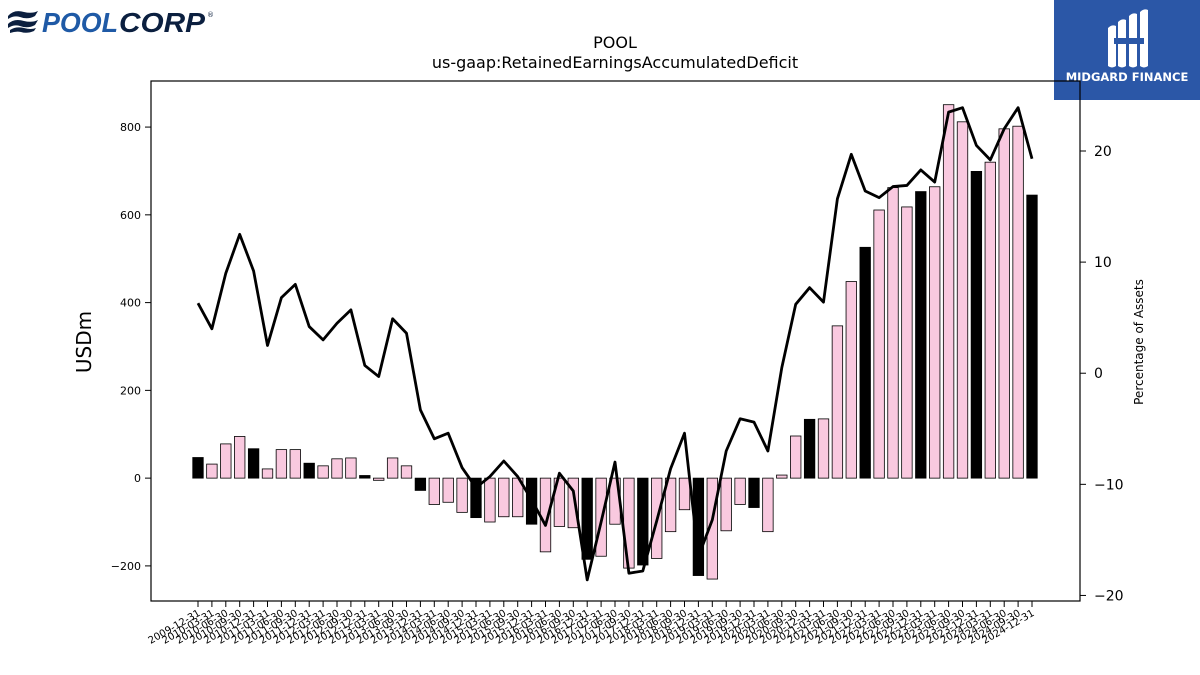  Describe the element at coordinates (1127, 77) in the screenshot. I see `midgard-finance-wordmark: MIDGARD FINANCE` at that location.